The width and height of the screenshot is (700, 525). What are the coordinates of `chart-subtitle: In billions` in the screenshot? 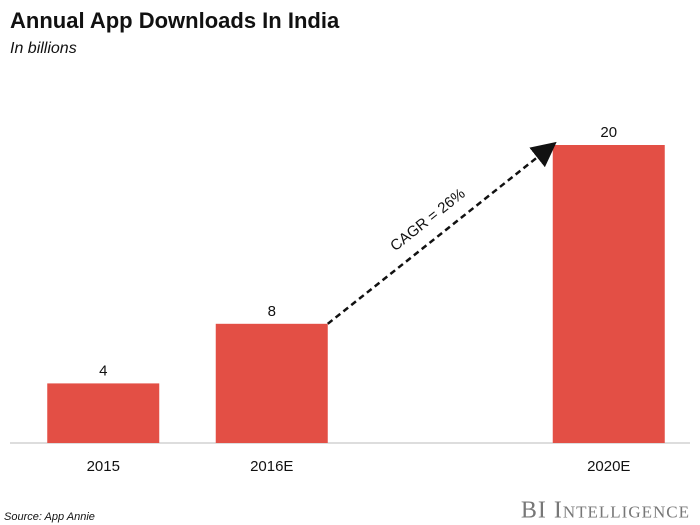 It's located at (43, 48).